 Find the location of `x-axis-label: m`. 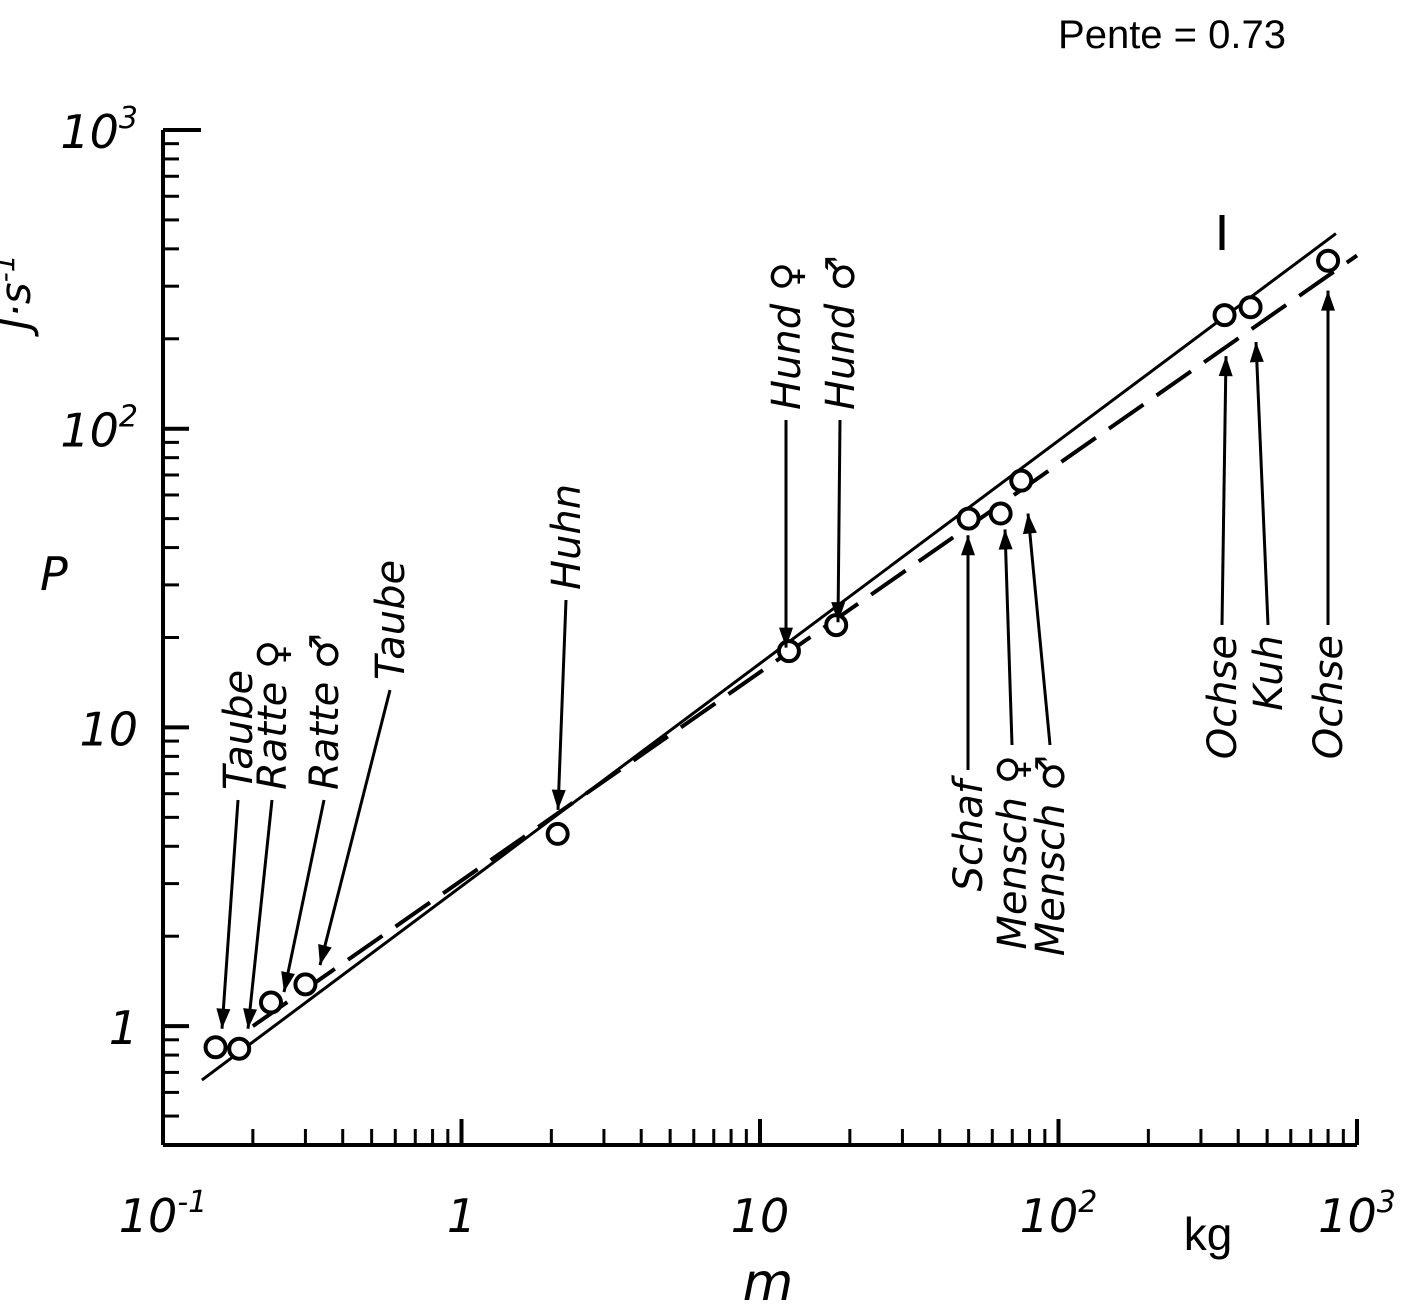

x-axis-label: m is located at coordinates (768, 1283).